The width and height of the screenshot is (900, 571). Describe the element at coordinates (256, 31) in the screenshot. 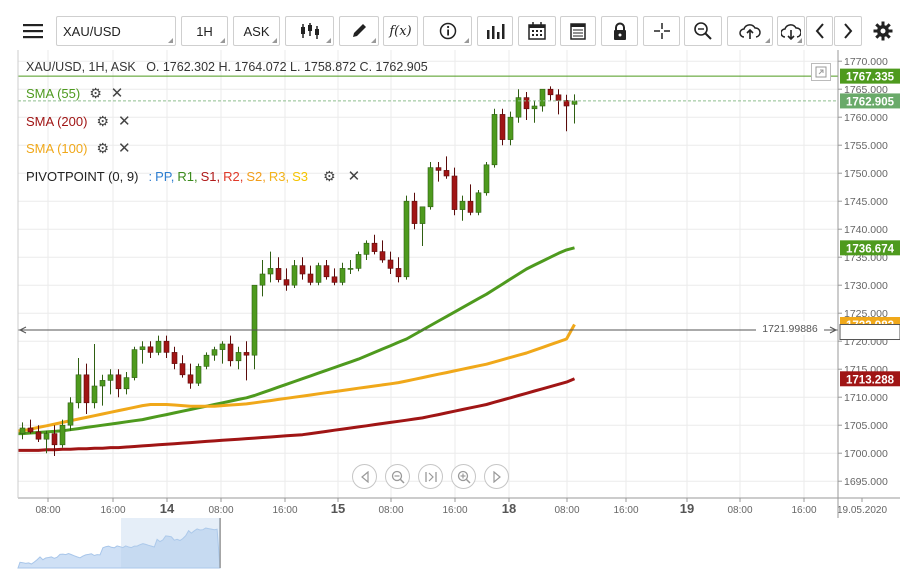

I see `price-side-selector: ASK` at that location.